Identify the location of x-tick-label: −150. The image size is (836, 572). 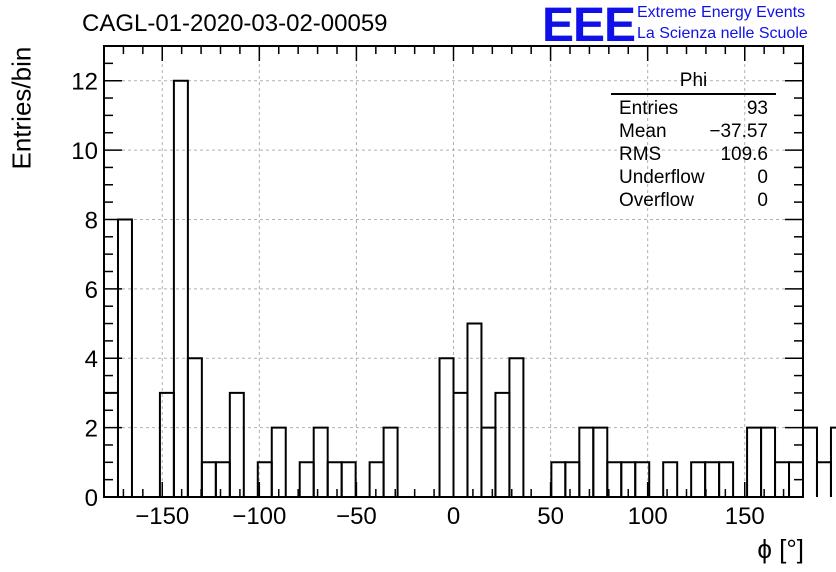
(162, 516).